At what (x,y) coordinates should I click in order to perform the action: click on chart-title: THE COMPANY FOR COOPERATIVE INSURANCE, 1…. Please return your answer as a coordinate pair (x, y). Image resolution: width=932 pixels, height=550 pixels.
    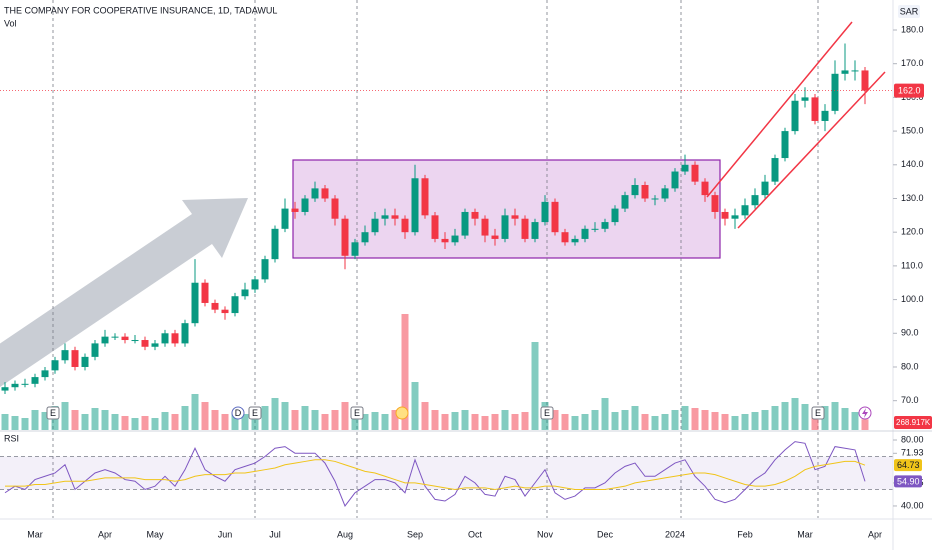
    Looking at the image, I should click on (140, 10).